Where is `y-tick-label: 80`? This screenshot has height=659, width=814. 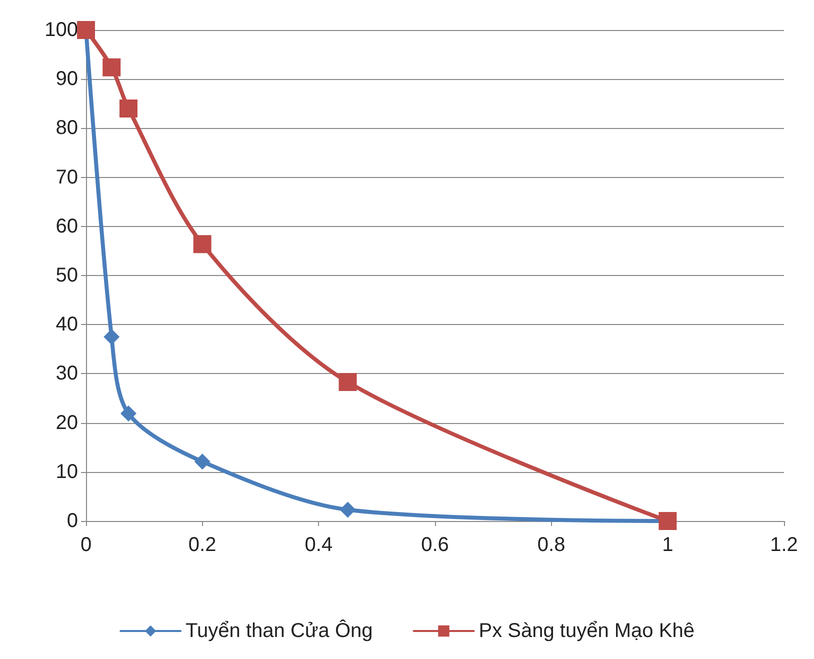
y-tick-label: 80 is located at coordinates (67, 128).